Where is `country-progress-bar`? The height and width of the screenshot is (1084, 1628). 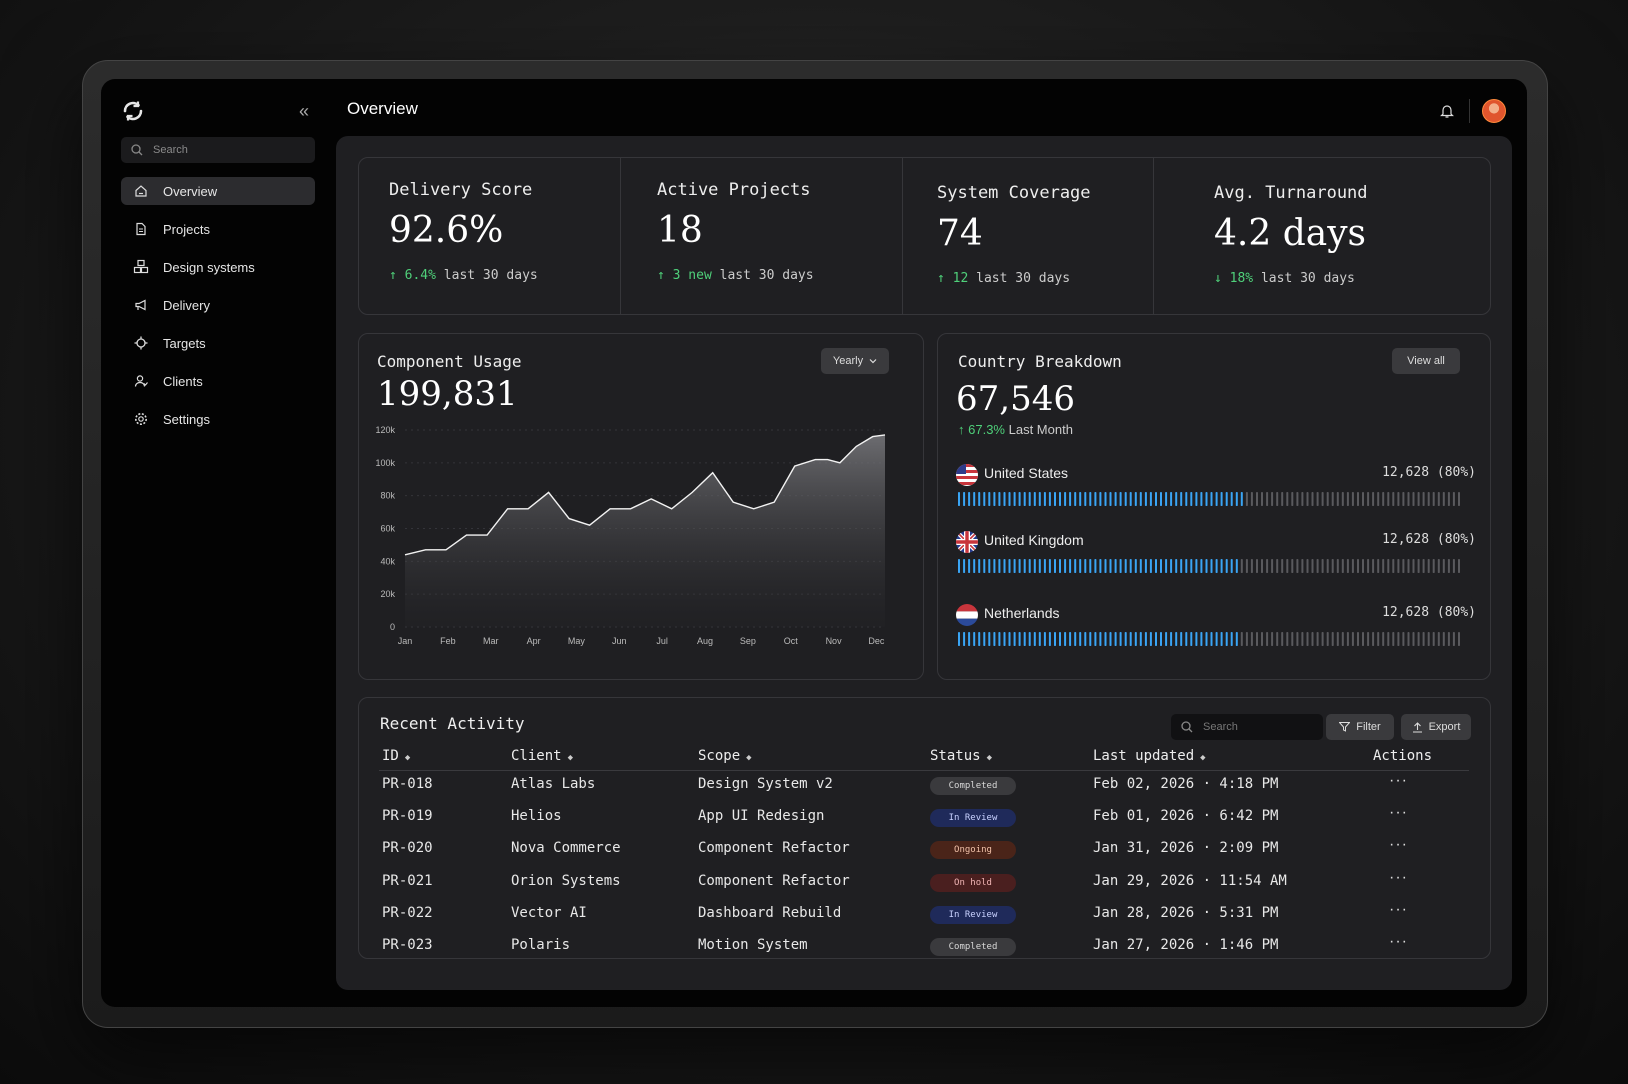
country-progress-bar is located at coordinates (1209, 639).